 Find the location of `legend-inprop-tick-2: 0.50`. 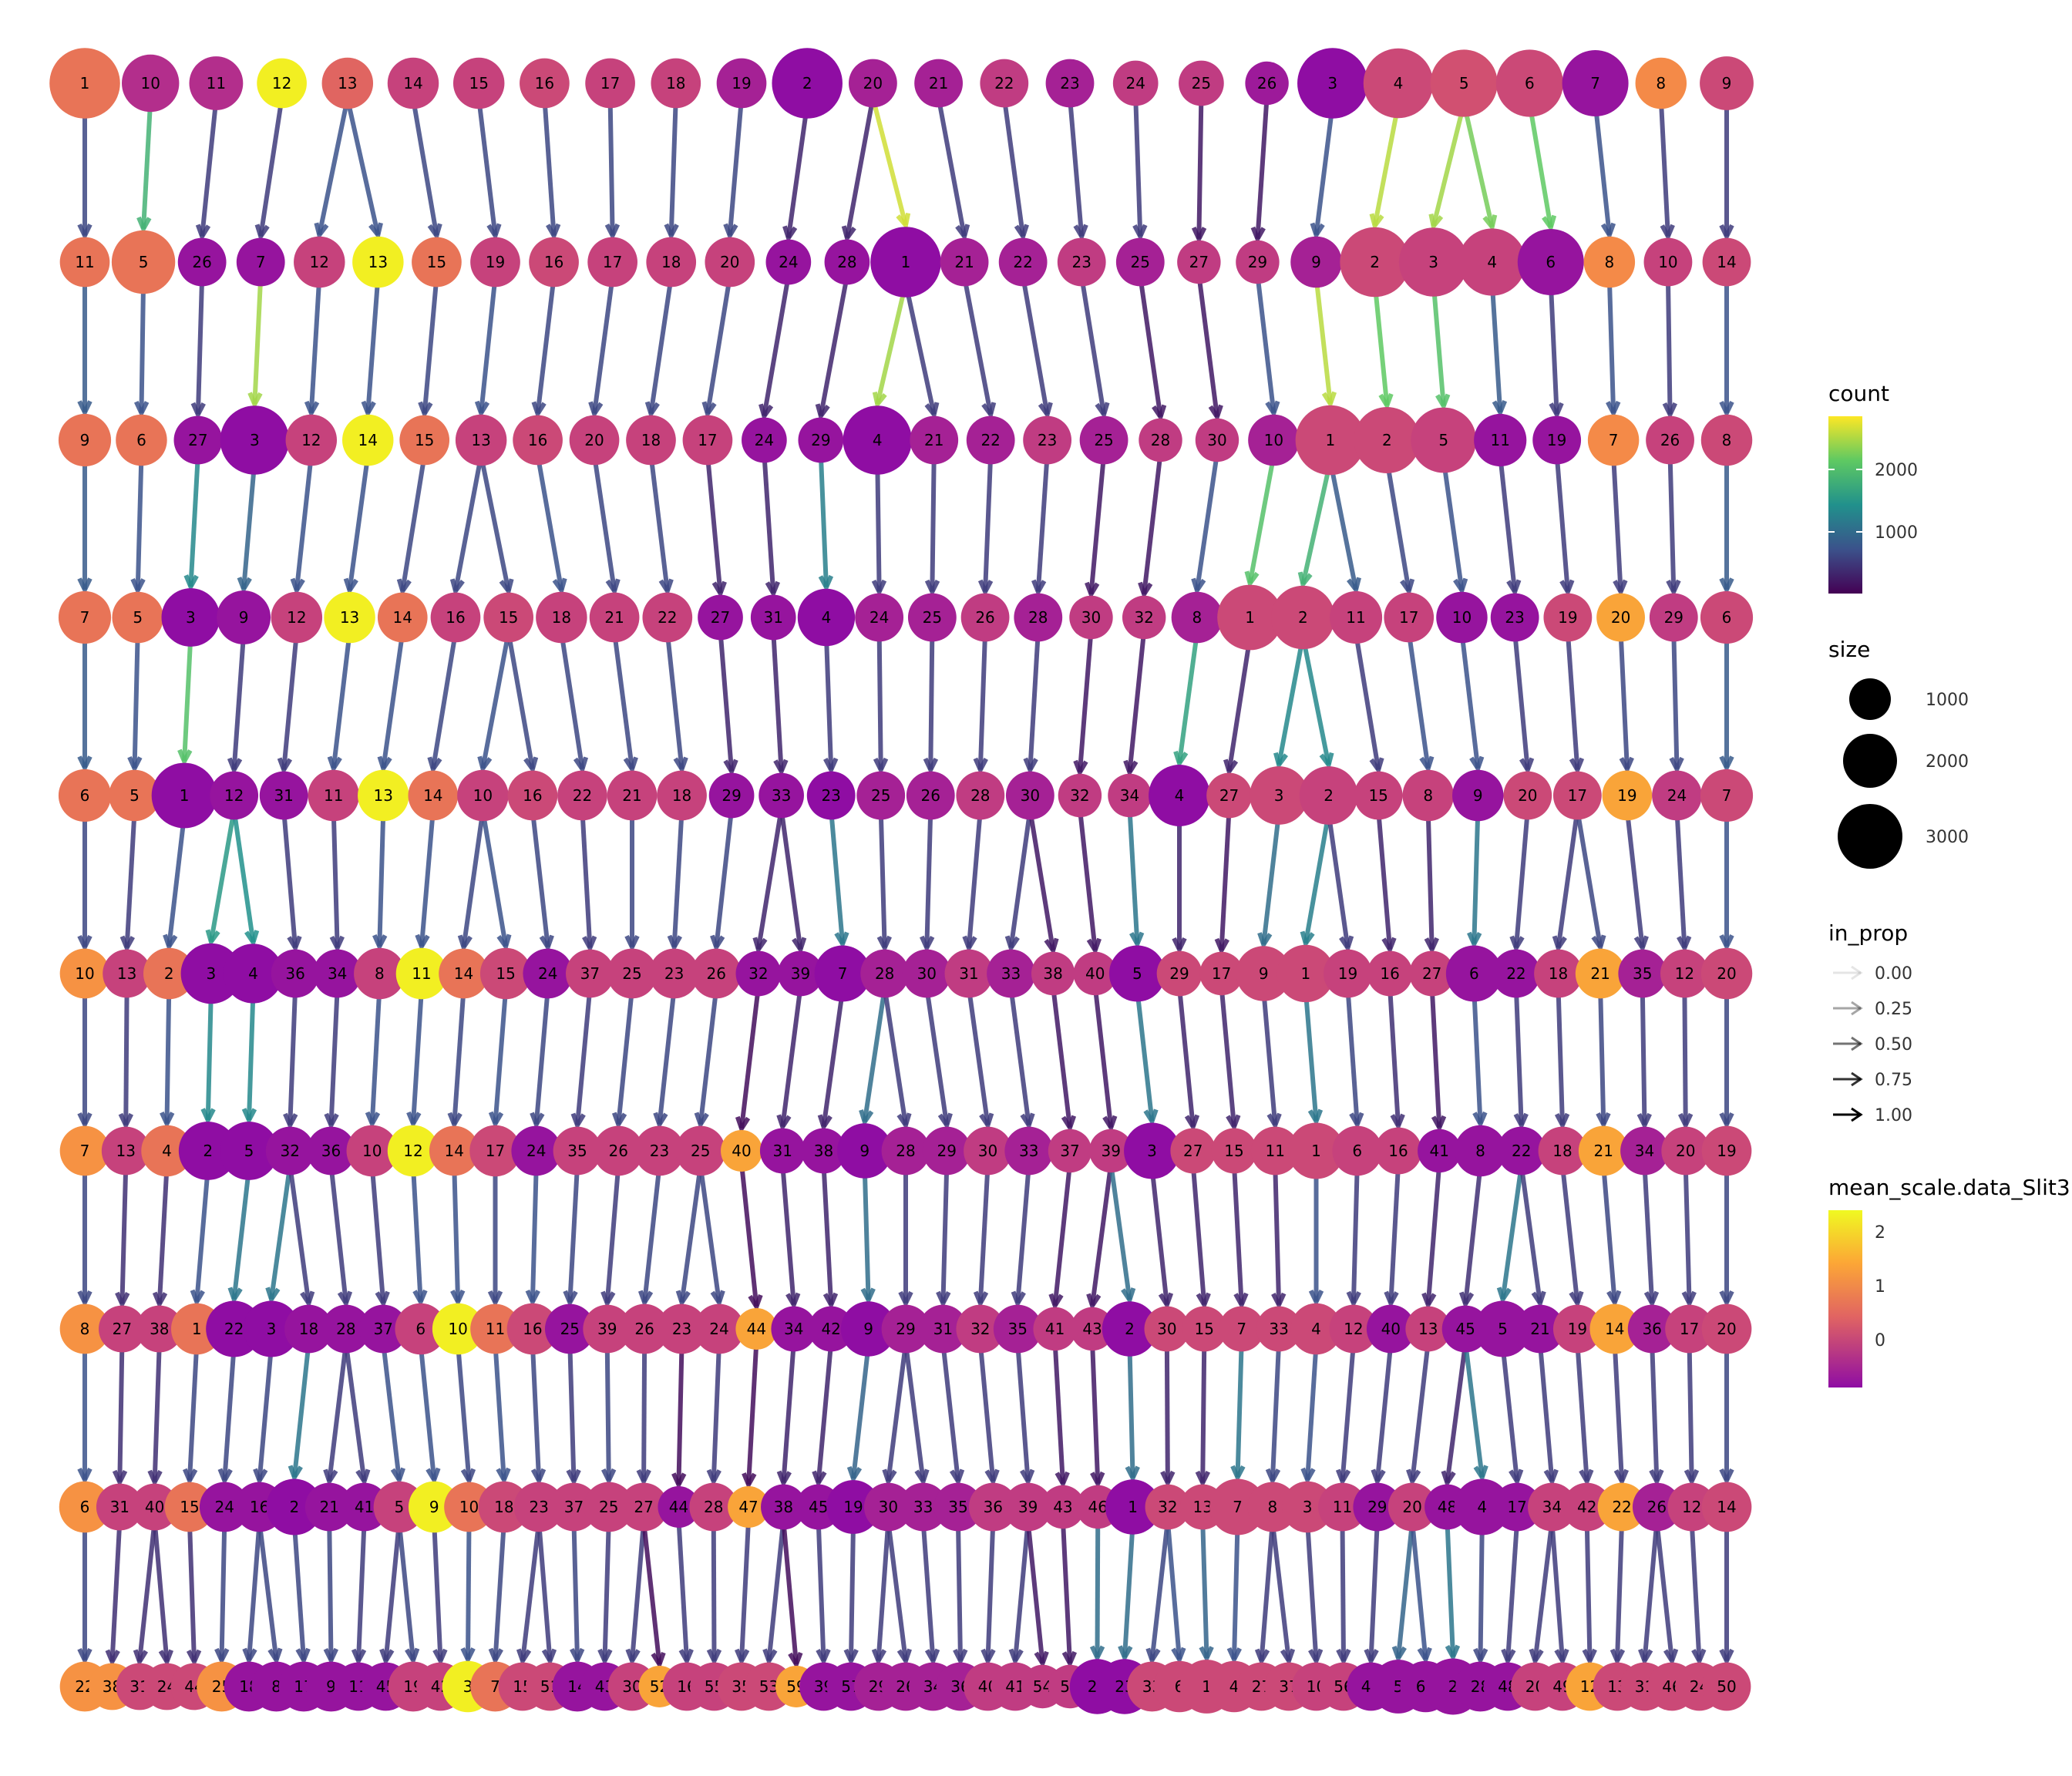

legend-inprop-tick-2: 0.50 is located at coordinates (1894, 1044).